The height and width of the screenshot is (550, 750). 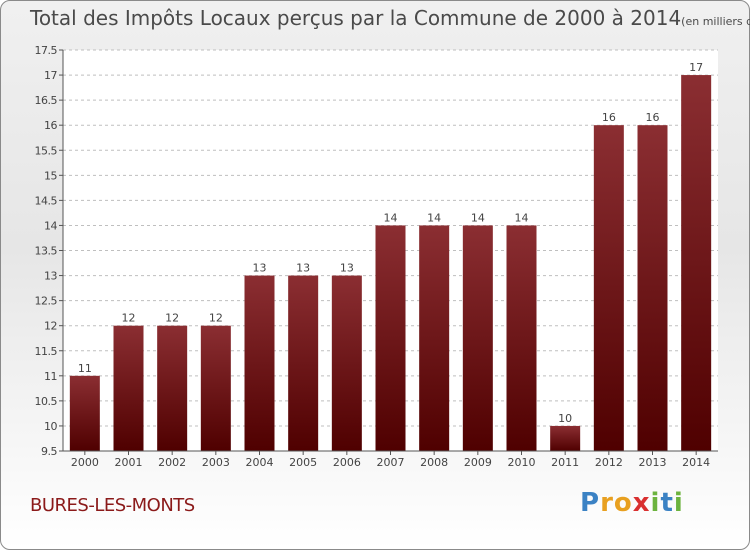 I want to click on x-tick-label: 2011, so click(x=565, y=462).